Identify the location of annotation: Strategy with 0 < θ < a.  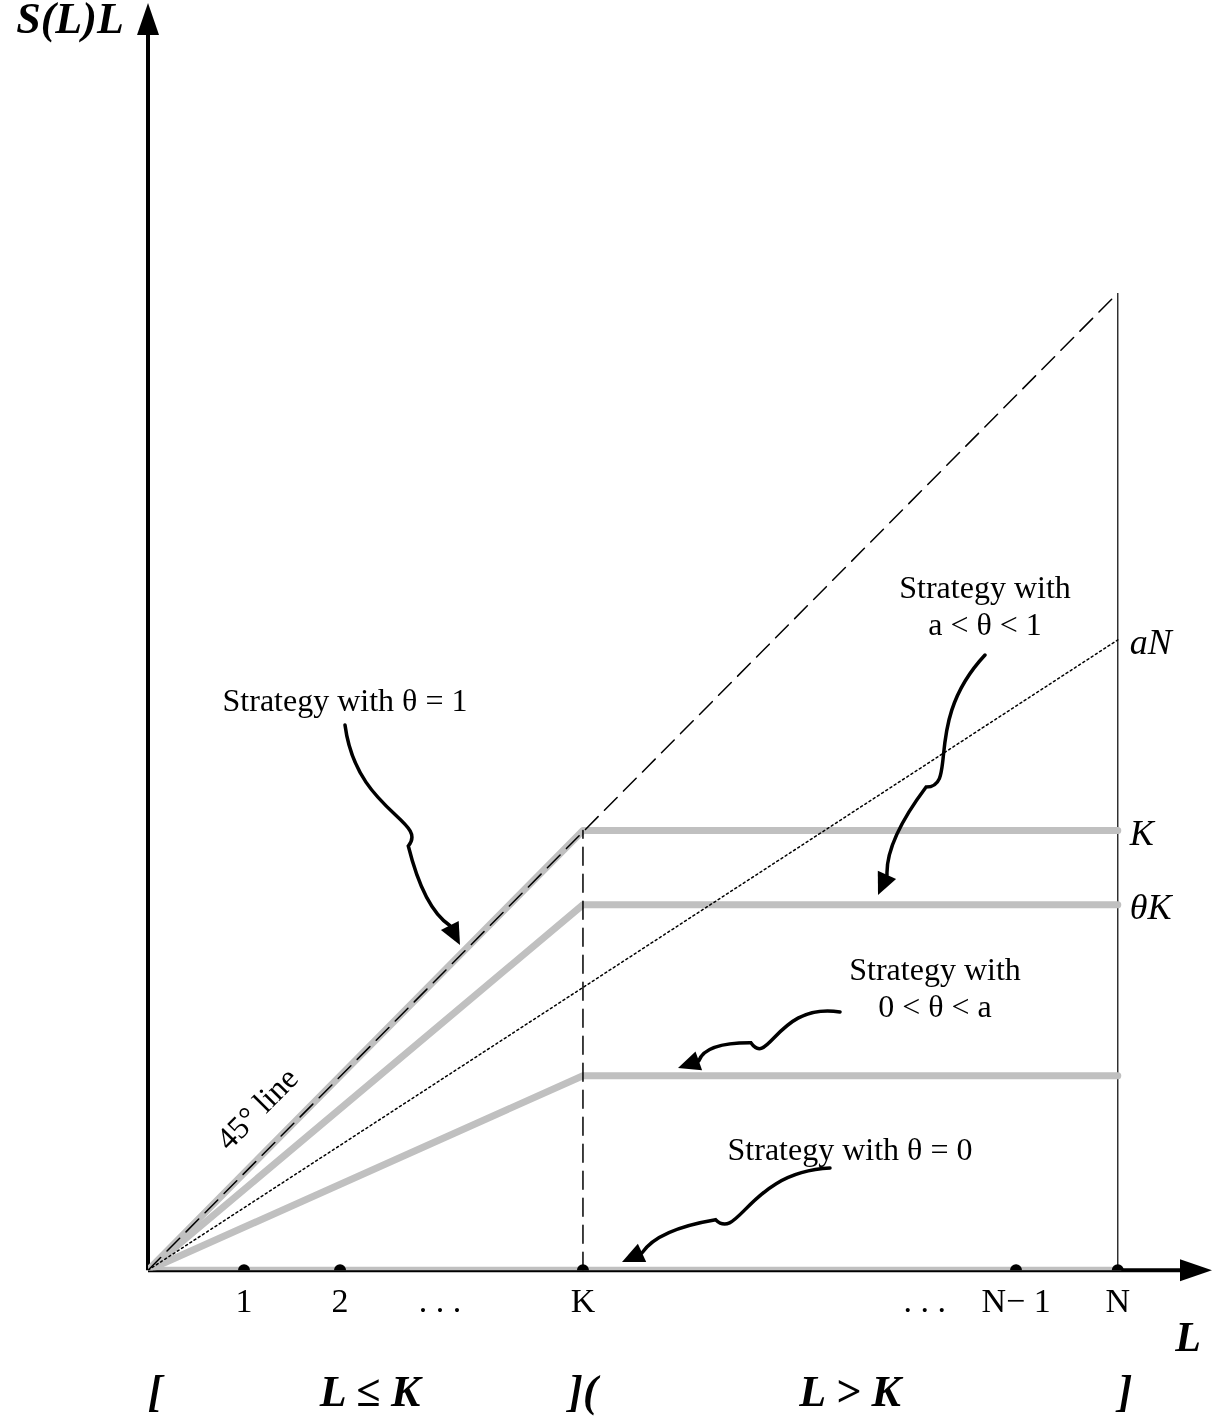
(935, 988).